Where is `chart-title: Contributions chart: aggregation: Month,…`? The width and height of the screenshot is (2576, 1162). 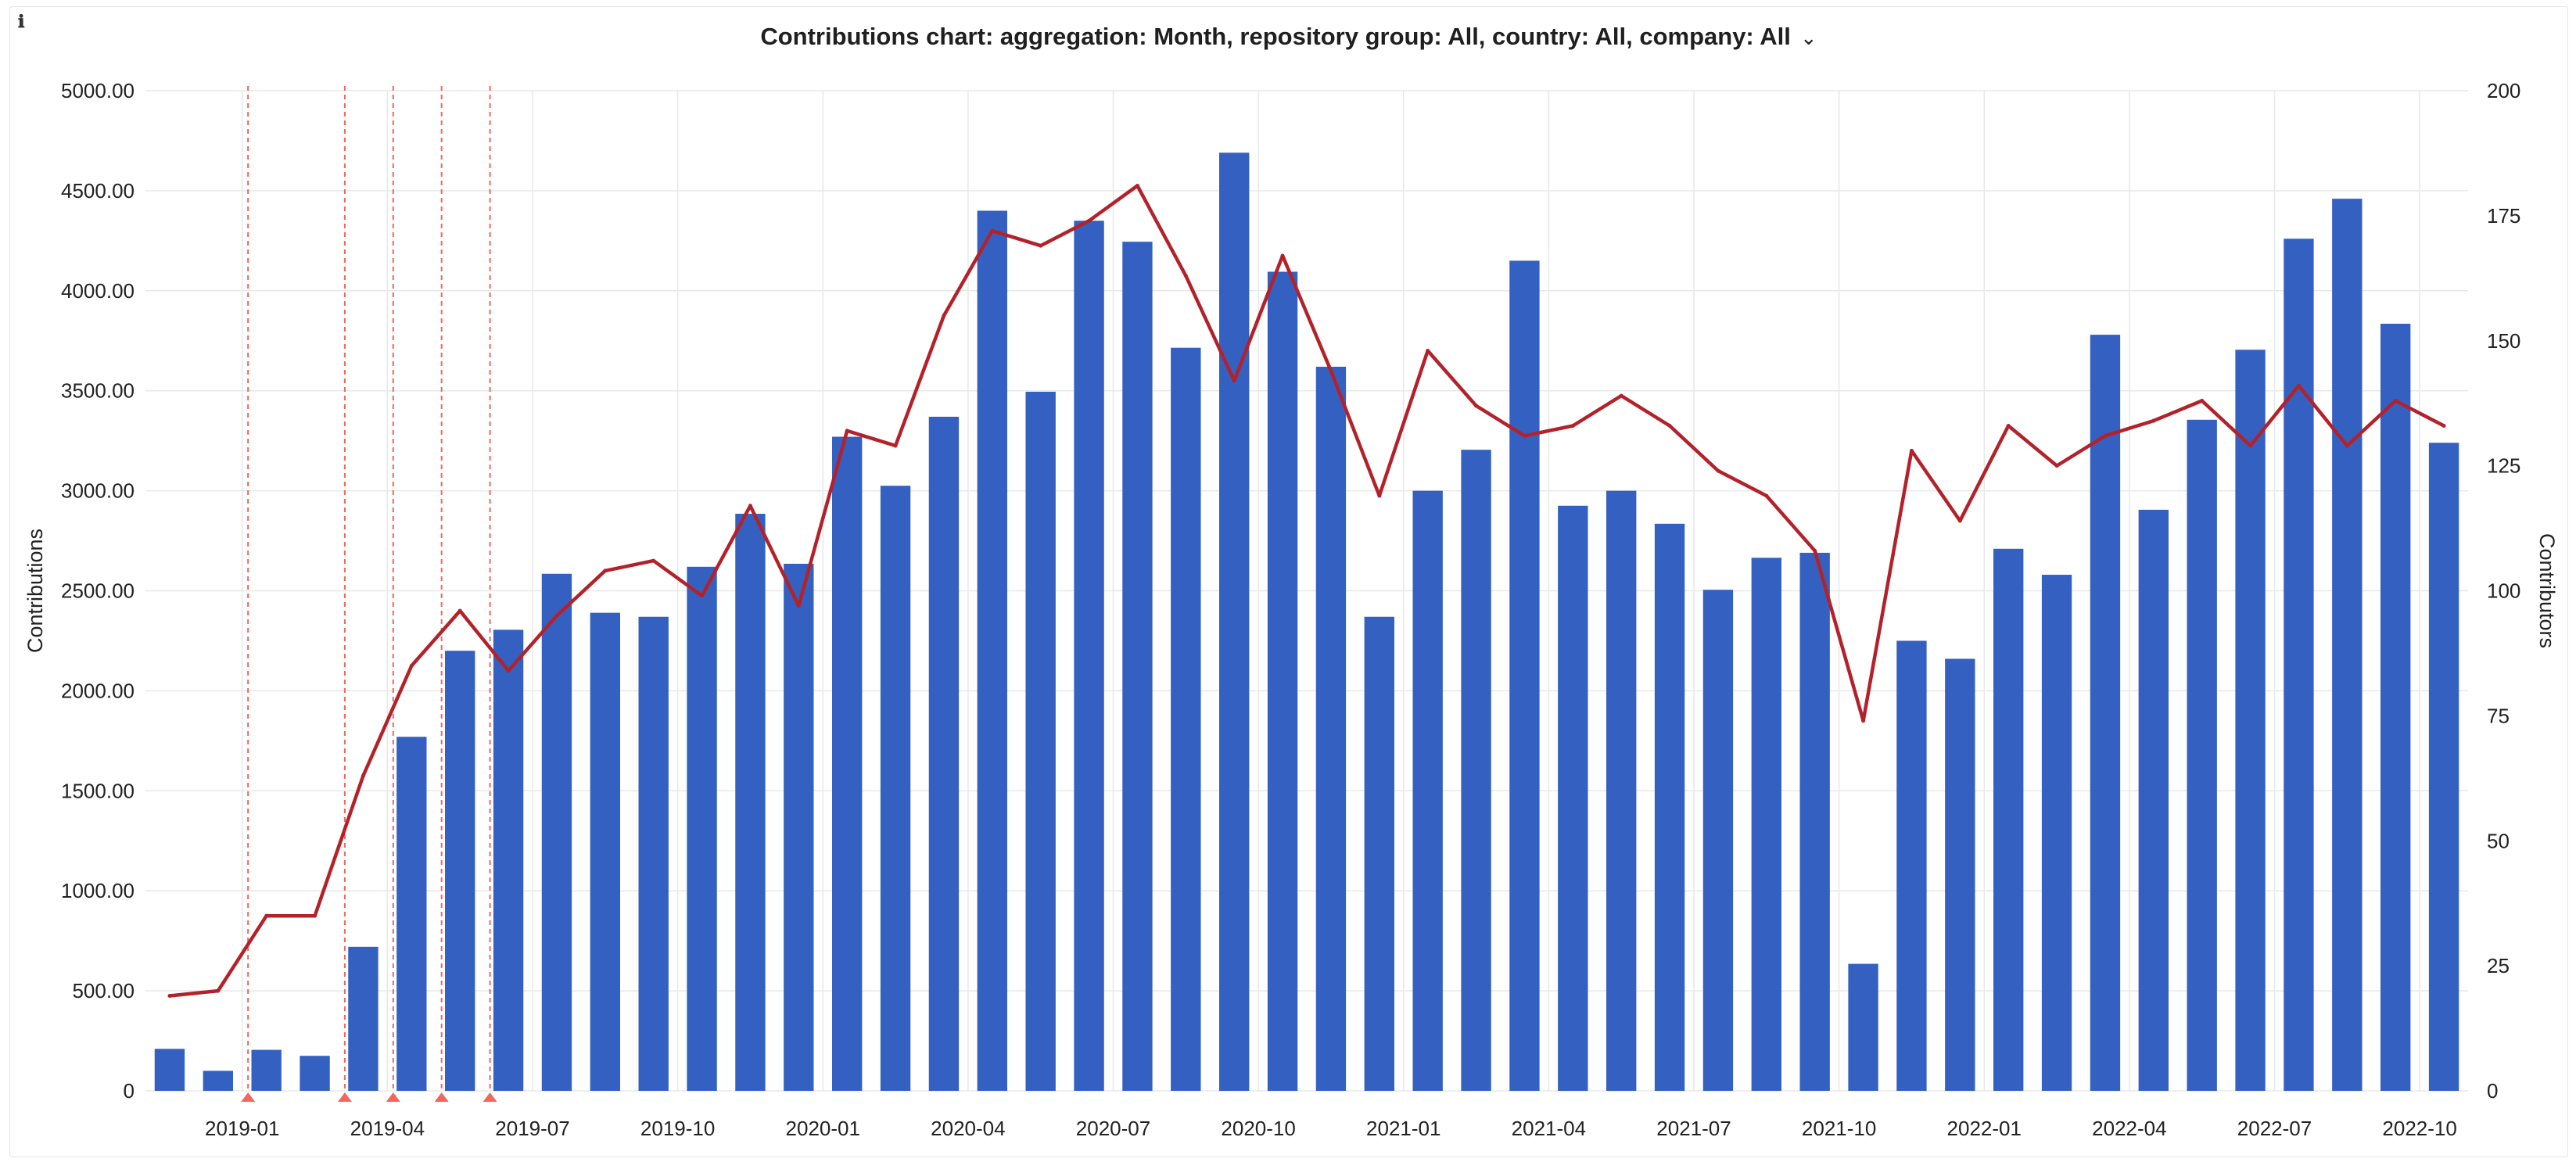 chart-title: Contributions chart: aggregation: Month,… is located at coordinates (1288, 37).